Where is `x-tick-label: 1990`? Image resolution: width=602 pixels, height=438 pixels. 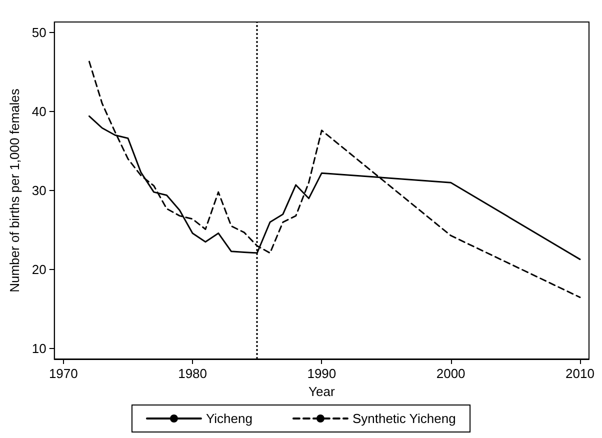 x-tick-label: 1990 is located at coordinates (321, 373).